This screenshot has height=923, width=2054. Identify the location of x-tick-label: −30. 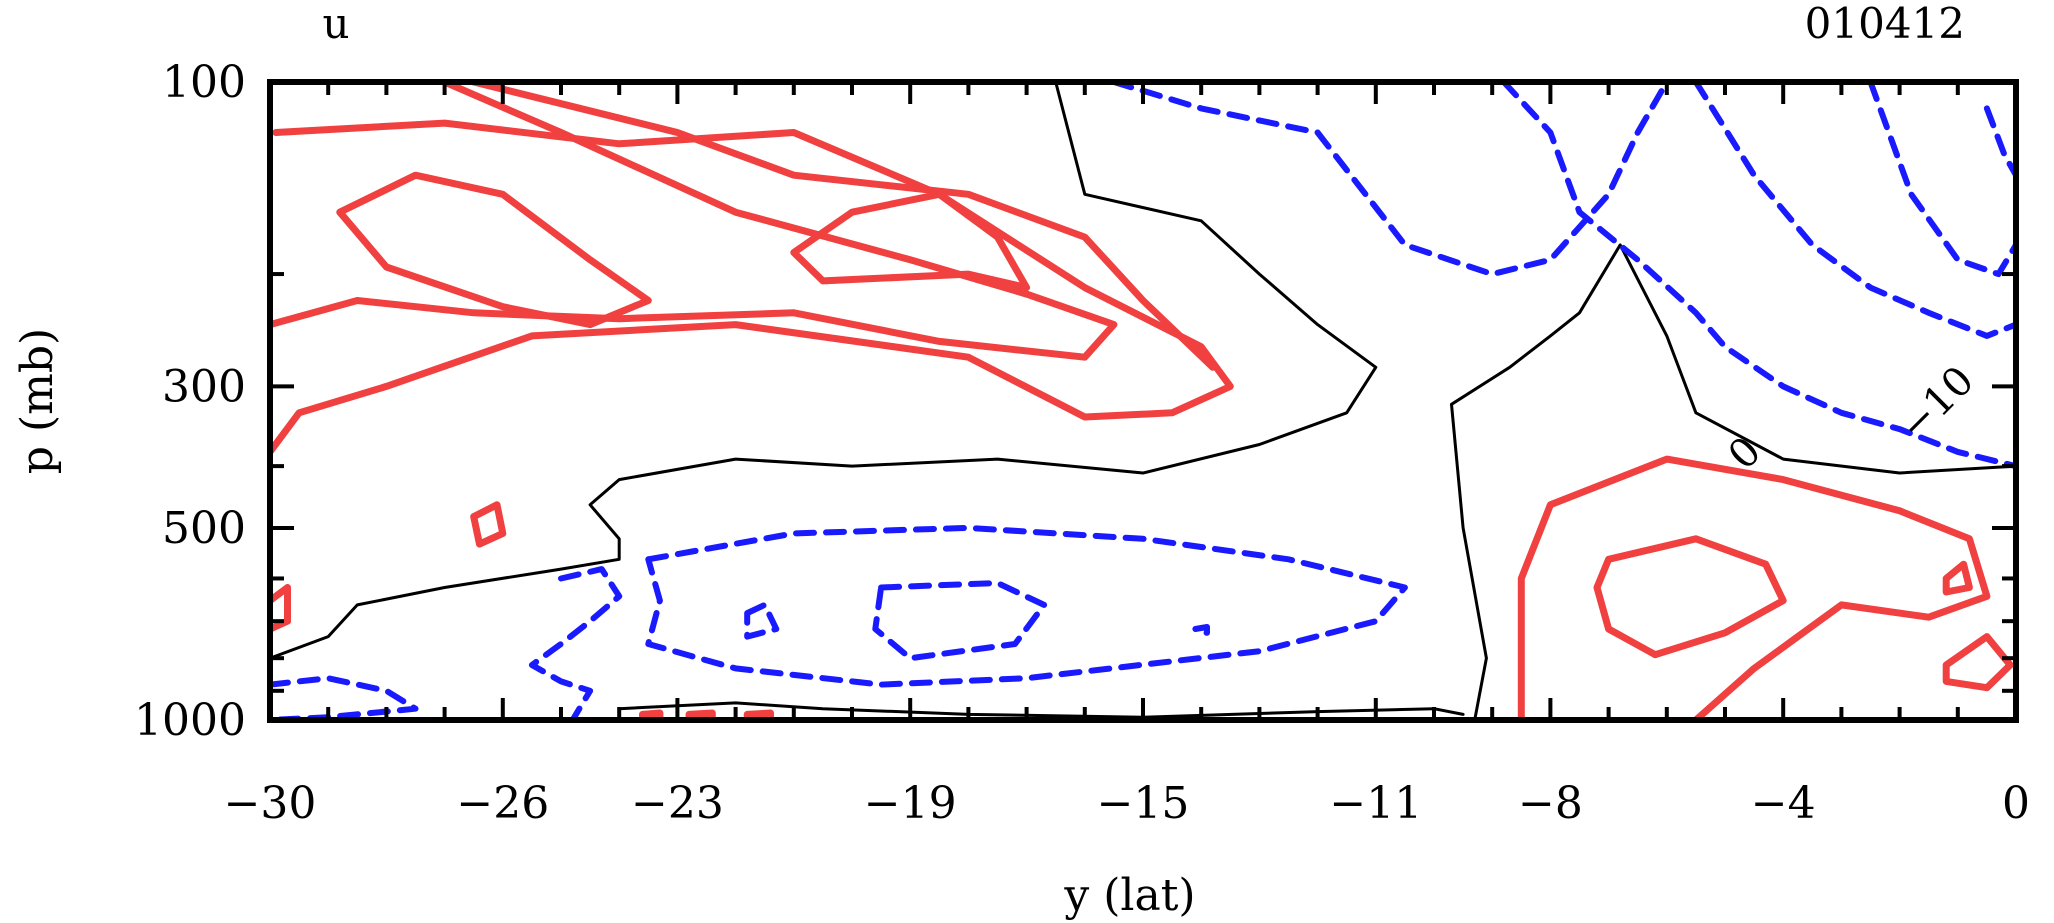
(270, 803).